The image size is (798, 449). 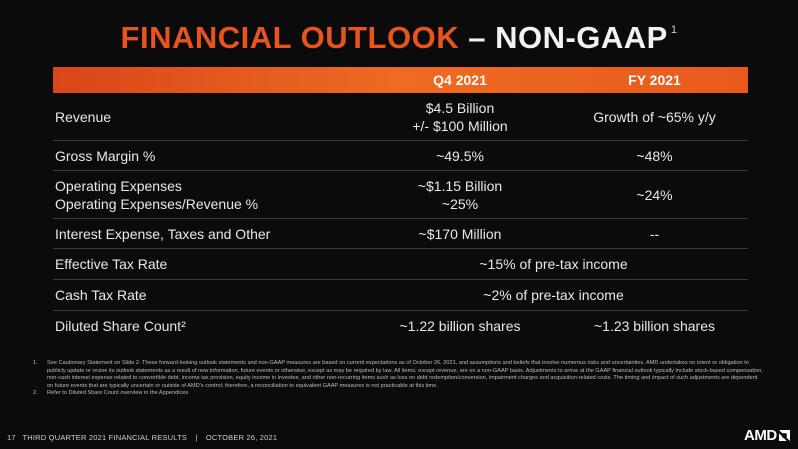 I want to click on table-row-gross-margin: Gross Margin % ~49.5% ~48%, so click(x=400, y=155).